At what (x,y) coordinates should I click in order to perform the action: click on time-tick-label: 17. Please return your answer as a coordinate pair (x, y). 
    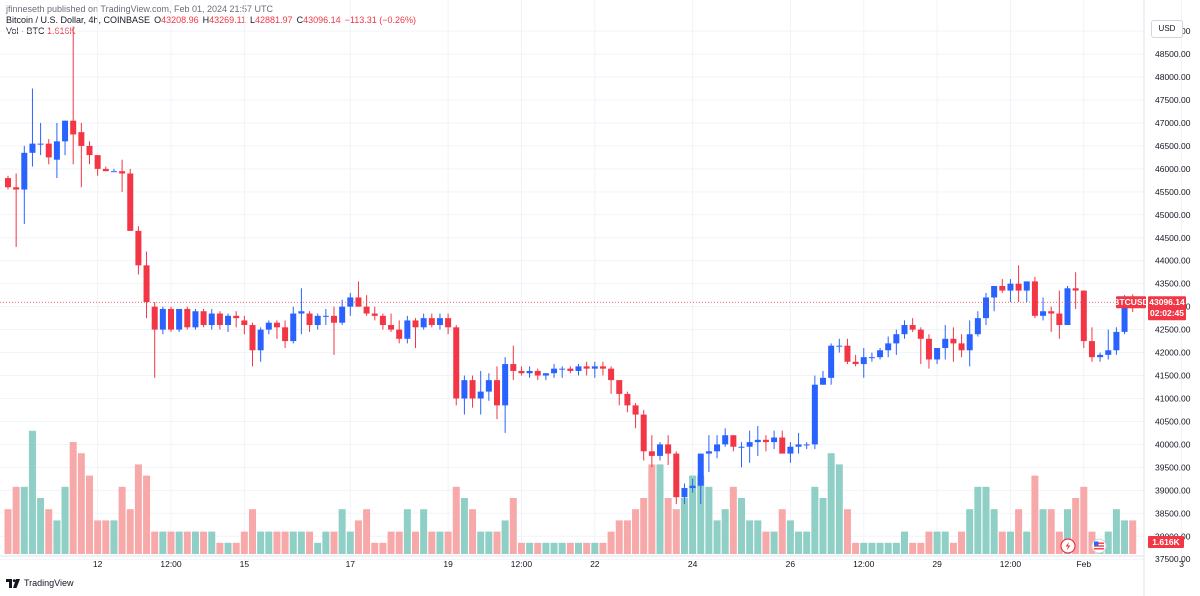
    Looking at the image, I should click on (351, 564).